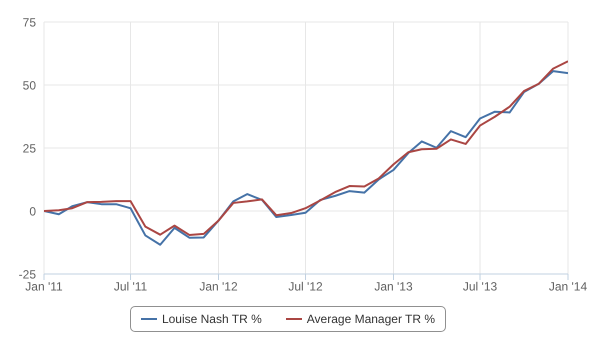 The height and width of the screenshot is (350, 600). I want to click on x-tick-label: Jan '13, so click(393, 287).